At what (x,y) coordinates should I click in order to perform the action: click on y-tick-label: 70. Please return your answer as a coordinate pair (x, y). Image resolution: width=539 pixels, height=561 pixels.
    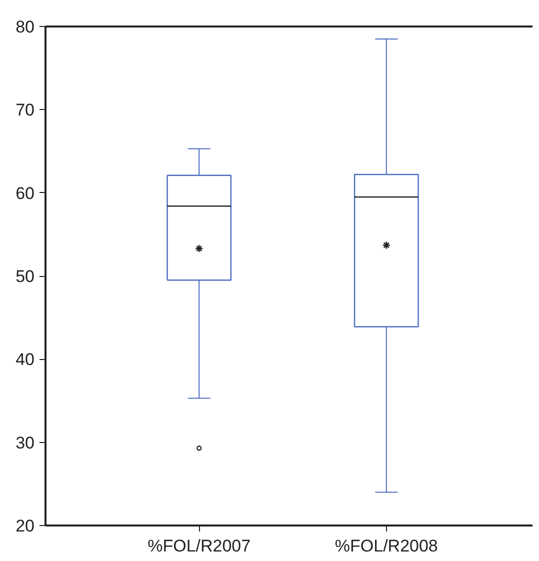
    Looking at the image, I should click on (25, 110).